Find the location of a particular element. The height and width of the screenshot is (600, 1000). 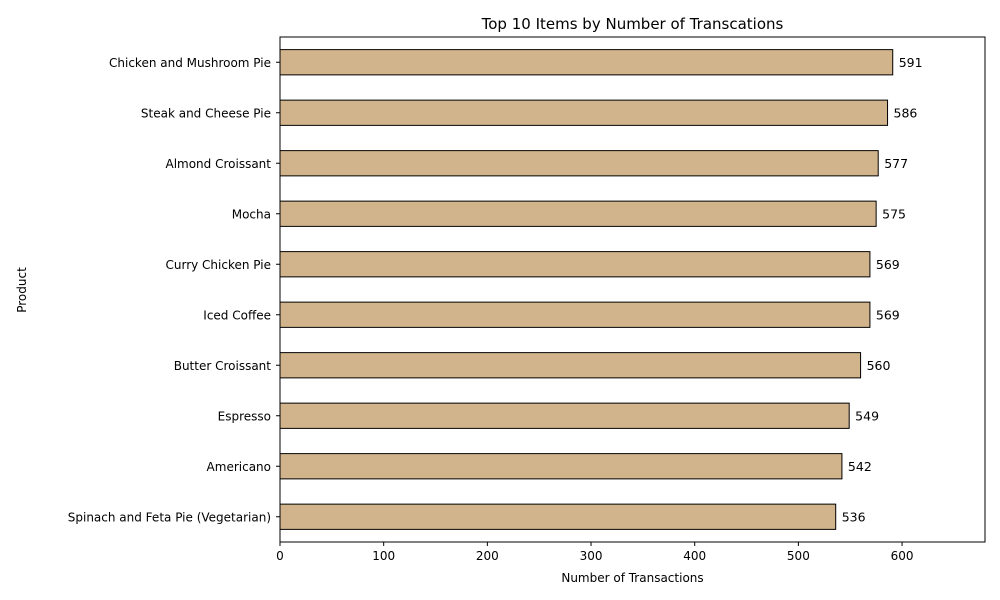

x-tick-label-1: 100 is located at coordinates (383, 556).